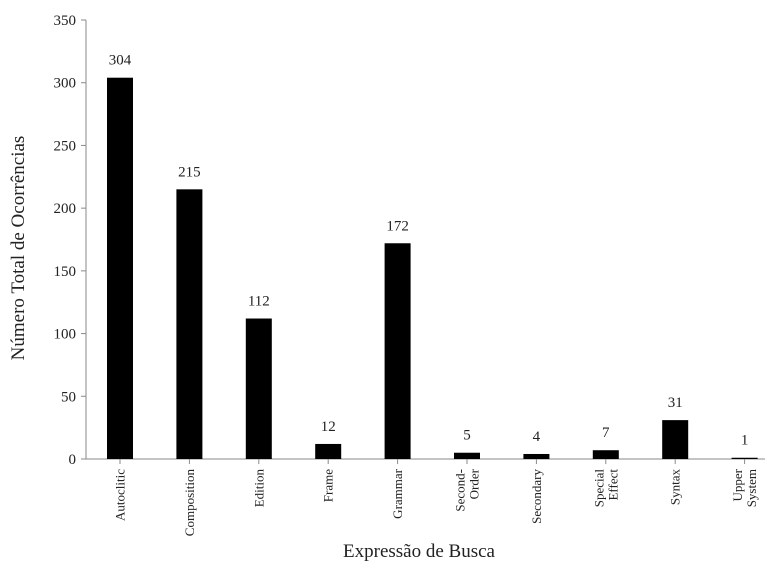 This screenshot has height=571, width=773. Describe the element at coordinates (606, 433) in the screenshot. I see `data-label: 7` at that location.